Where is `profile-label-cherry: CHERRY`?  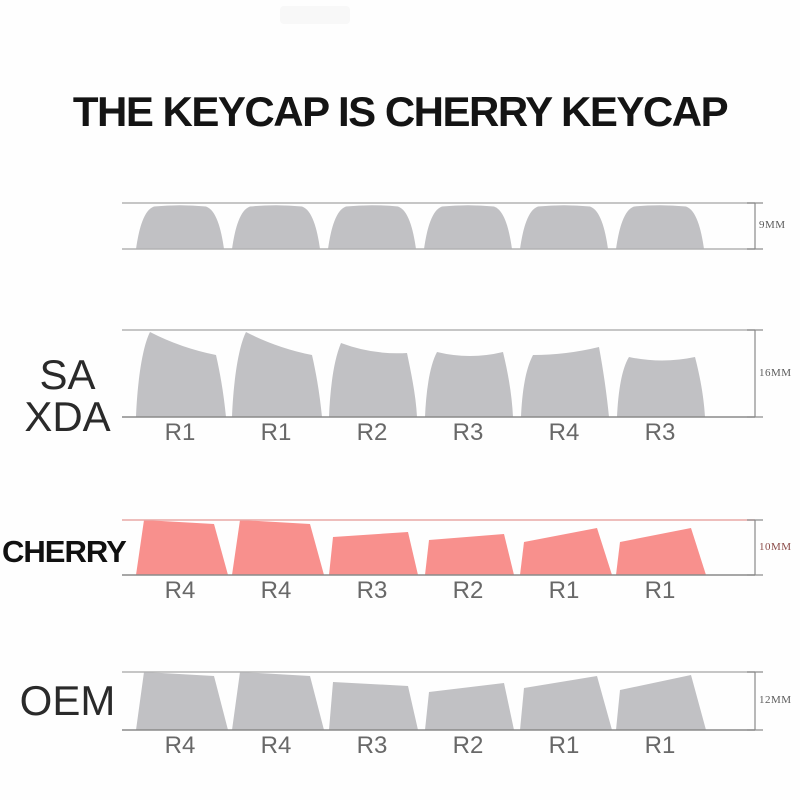
profile-label-cherry: CHERRY is located at coordinates (64, 551).